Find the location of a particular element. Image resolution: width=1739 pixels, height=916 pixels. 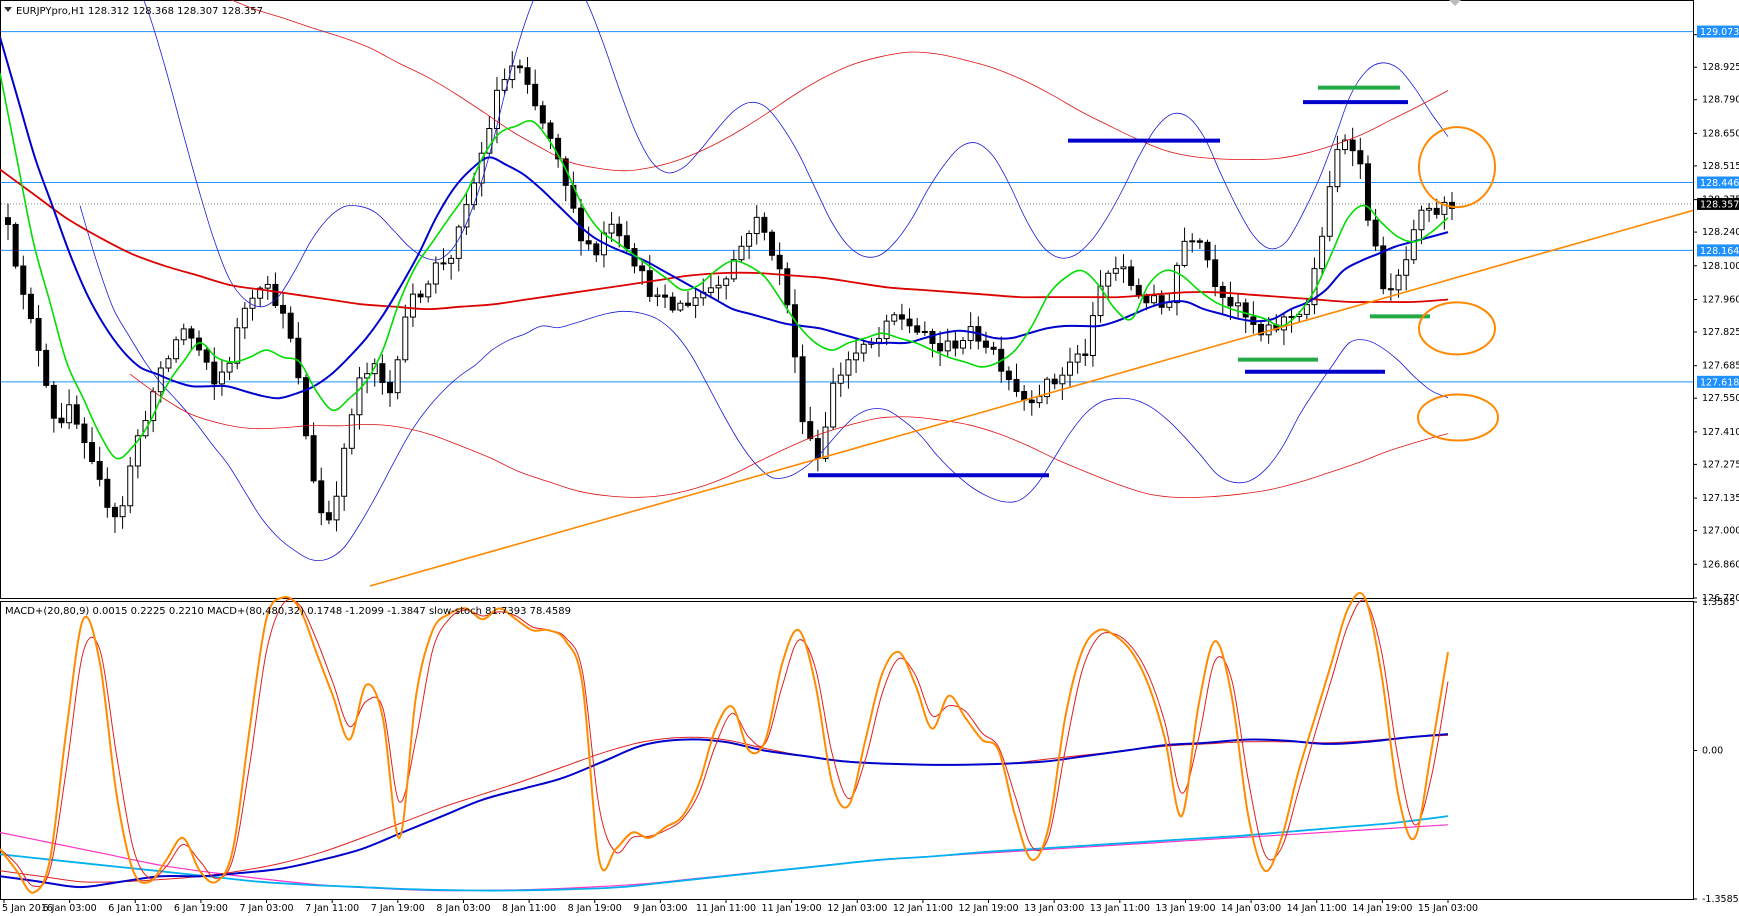

time-tick-label: 7 Jan 19:00 is located at coordinates (398, 908).